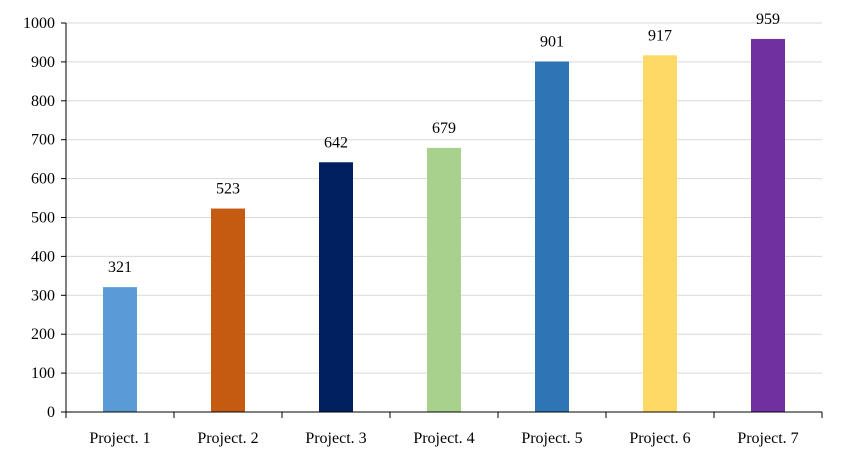  I want to click on x-tick-label: Project. 3, so click(335, 438).